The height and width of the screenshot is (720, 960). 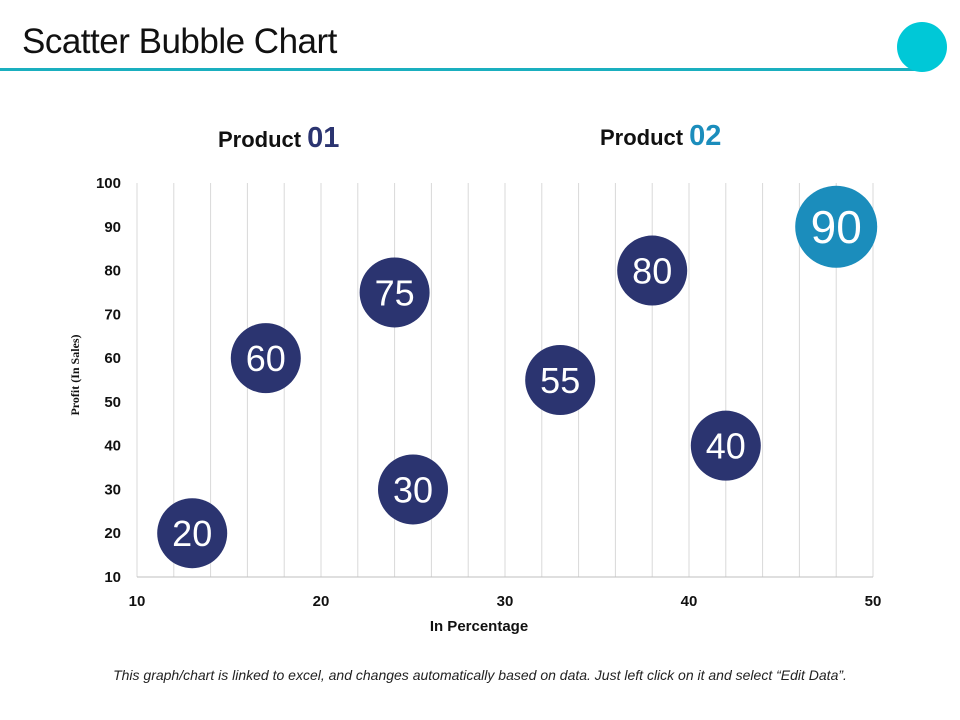 I want to click on y-tick-label: 70, so click(x=112, y=314).